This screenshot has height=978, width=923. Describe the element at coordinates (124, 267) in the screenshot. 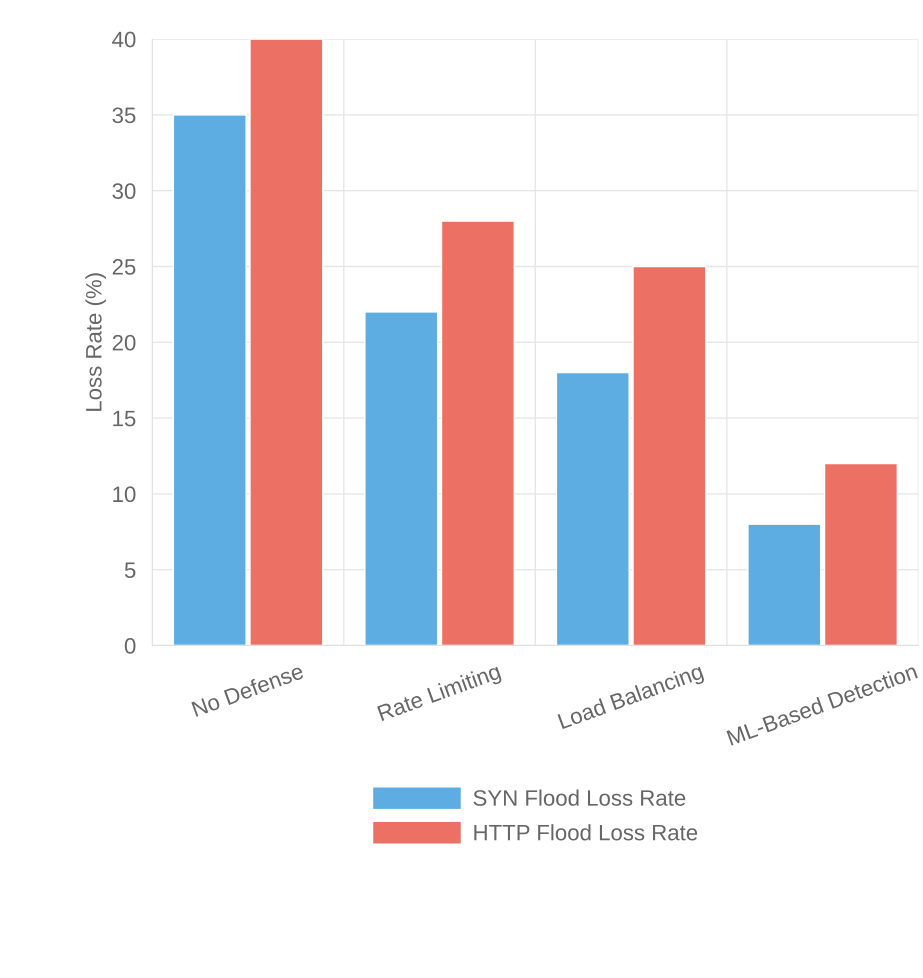

I see `y-tick-label: 25` at that location.